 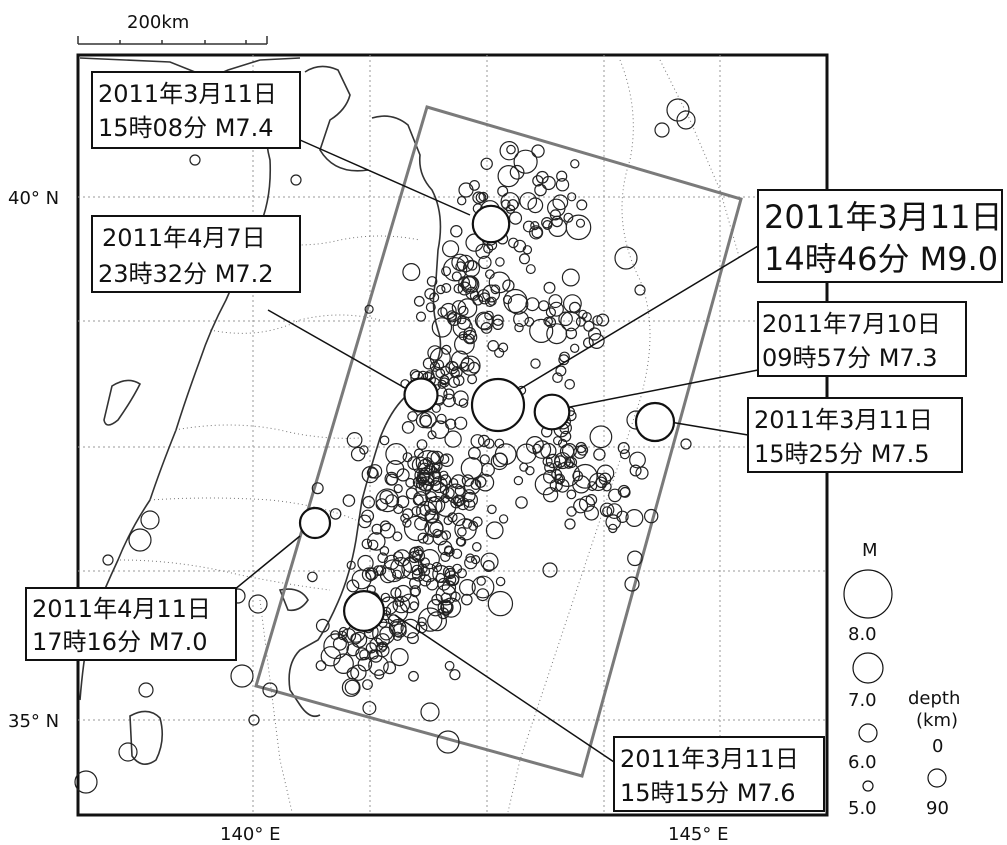 What do you see at coordinates (862, 700) in the screenshot?
I see `legend-m7-label: 7.0` at bounding box center [862, 700].